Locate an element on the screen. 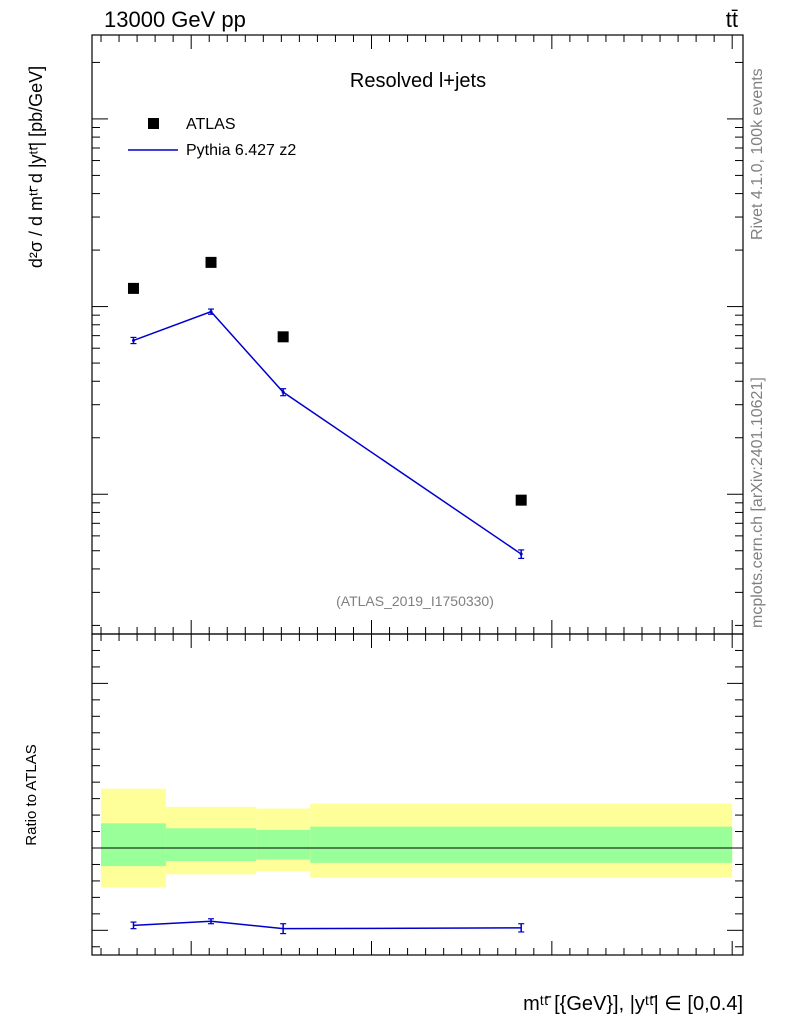 The width and height of the screenshot is (786, 1024). mcplots-label: mcplots.cern.ch [arXiv:2401.10621] is located at coordinates (757, 502).